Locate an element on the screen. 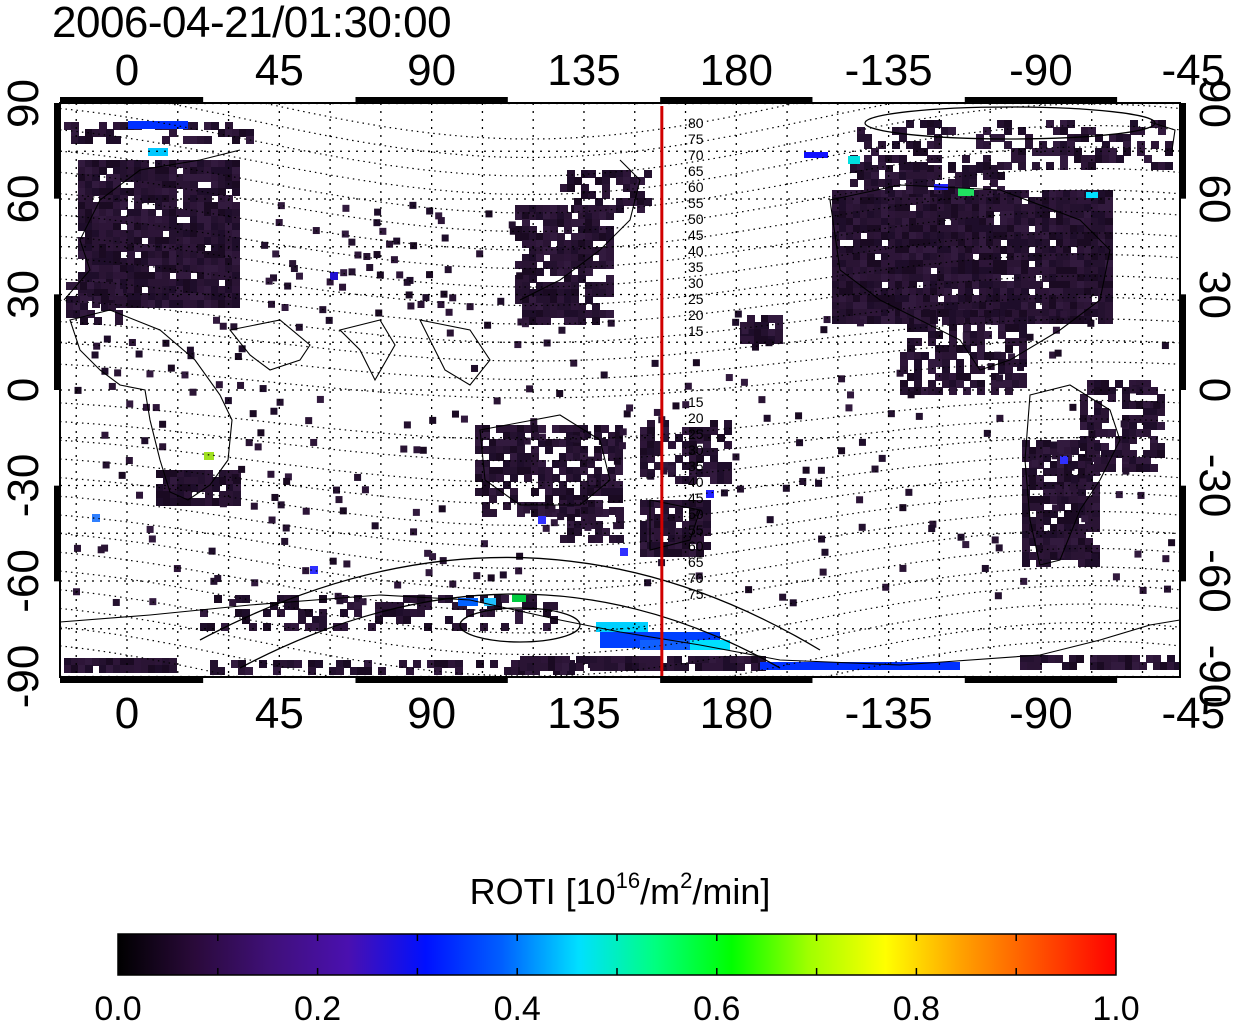 The height and width of the screenshot is (1024, 1240). colorbar-title-sup2: 2 is located at coordinates (686, 880).